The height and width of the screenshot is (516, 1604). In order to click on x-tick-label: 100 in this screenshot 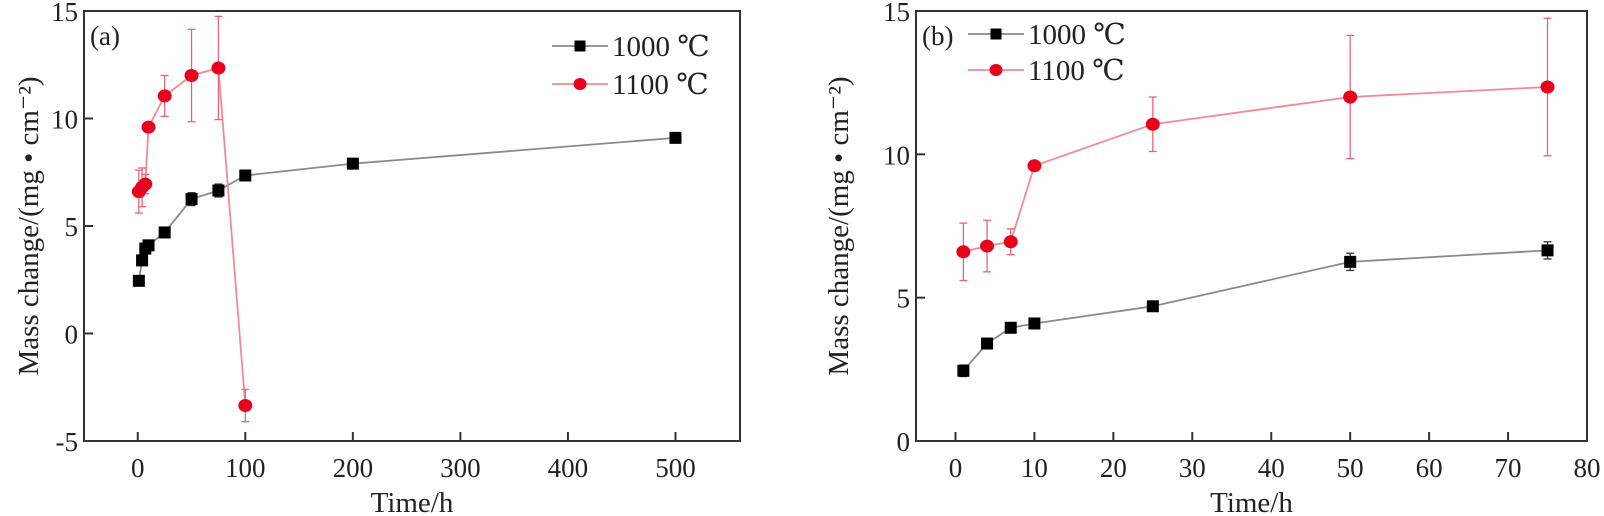, I will do `click(245, 468)`.